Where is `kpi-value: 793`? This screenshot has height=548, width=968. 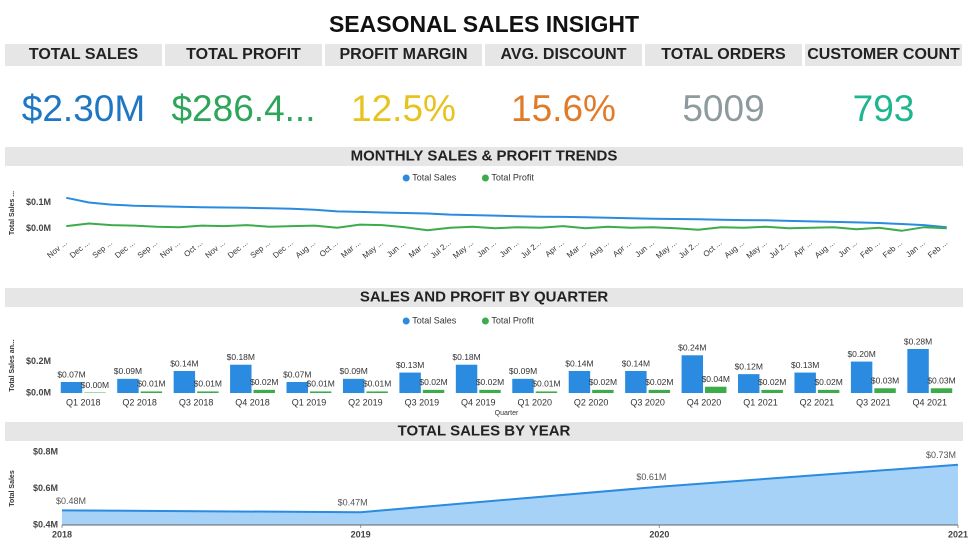 kpi-value: 793 is located at coordinates (884, 108).